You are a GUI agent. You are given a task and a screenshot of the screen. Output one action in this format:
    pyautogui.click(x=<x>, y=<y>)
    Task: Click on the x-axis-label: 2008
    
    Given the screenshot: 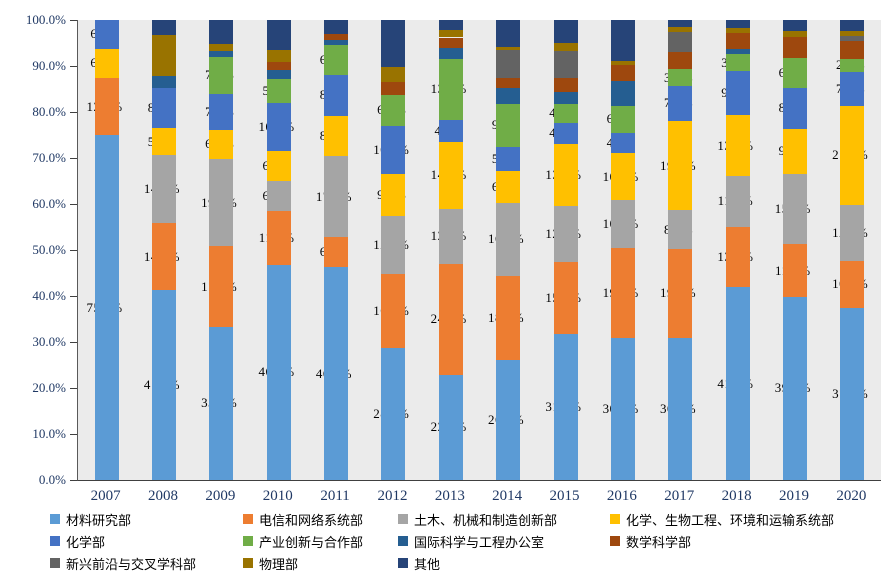 What is the action you would take?
    pyautogui.click(x=163, y=496)
    